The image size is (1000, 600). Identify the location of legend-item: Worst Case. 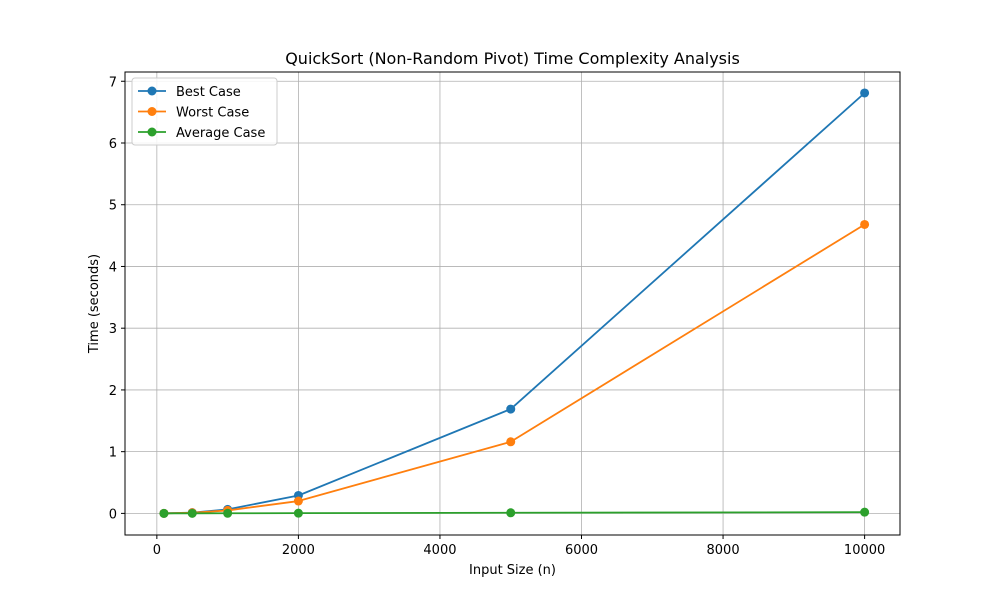
(193, 113).